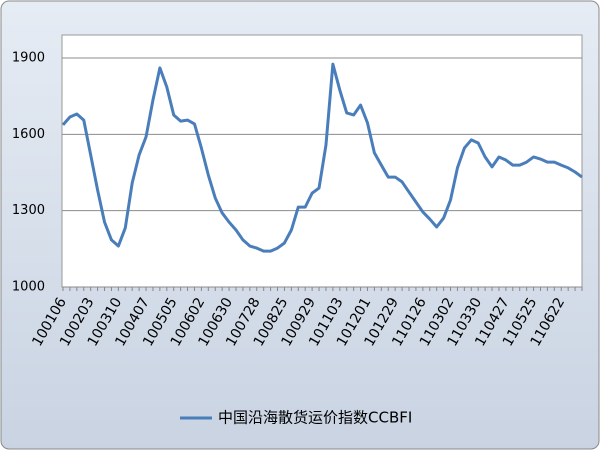  I want to click on y-tick-label: 1300, so click(28, 210).